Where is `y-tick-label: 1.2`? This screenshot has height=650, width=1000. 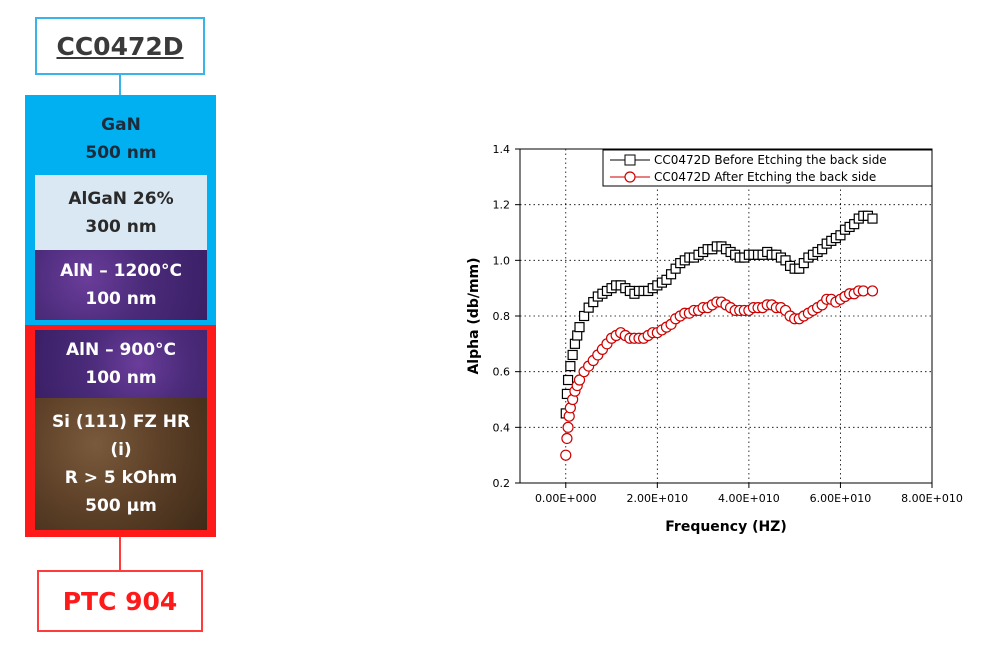
y-tick-label: 1.2 is located at coordinates (502, 205).